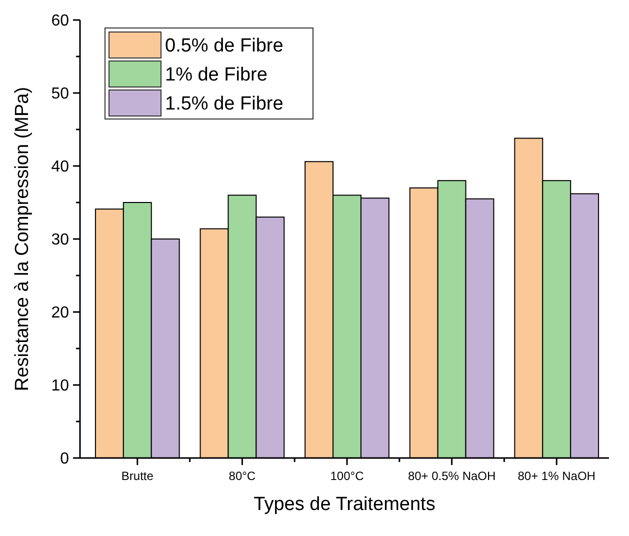 This screenshot has height=536, width=629. What do you see at coordinates (216, 75) in the screenshot?
I see `legend-label: 1% de Fibre` at bounding box center [216, 75].